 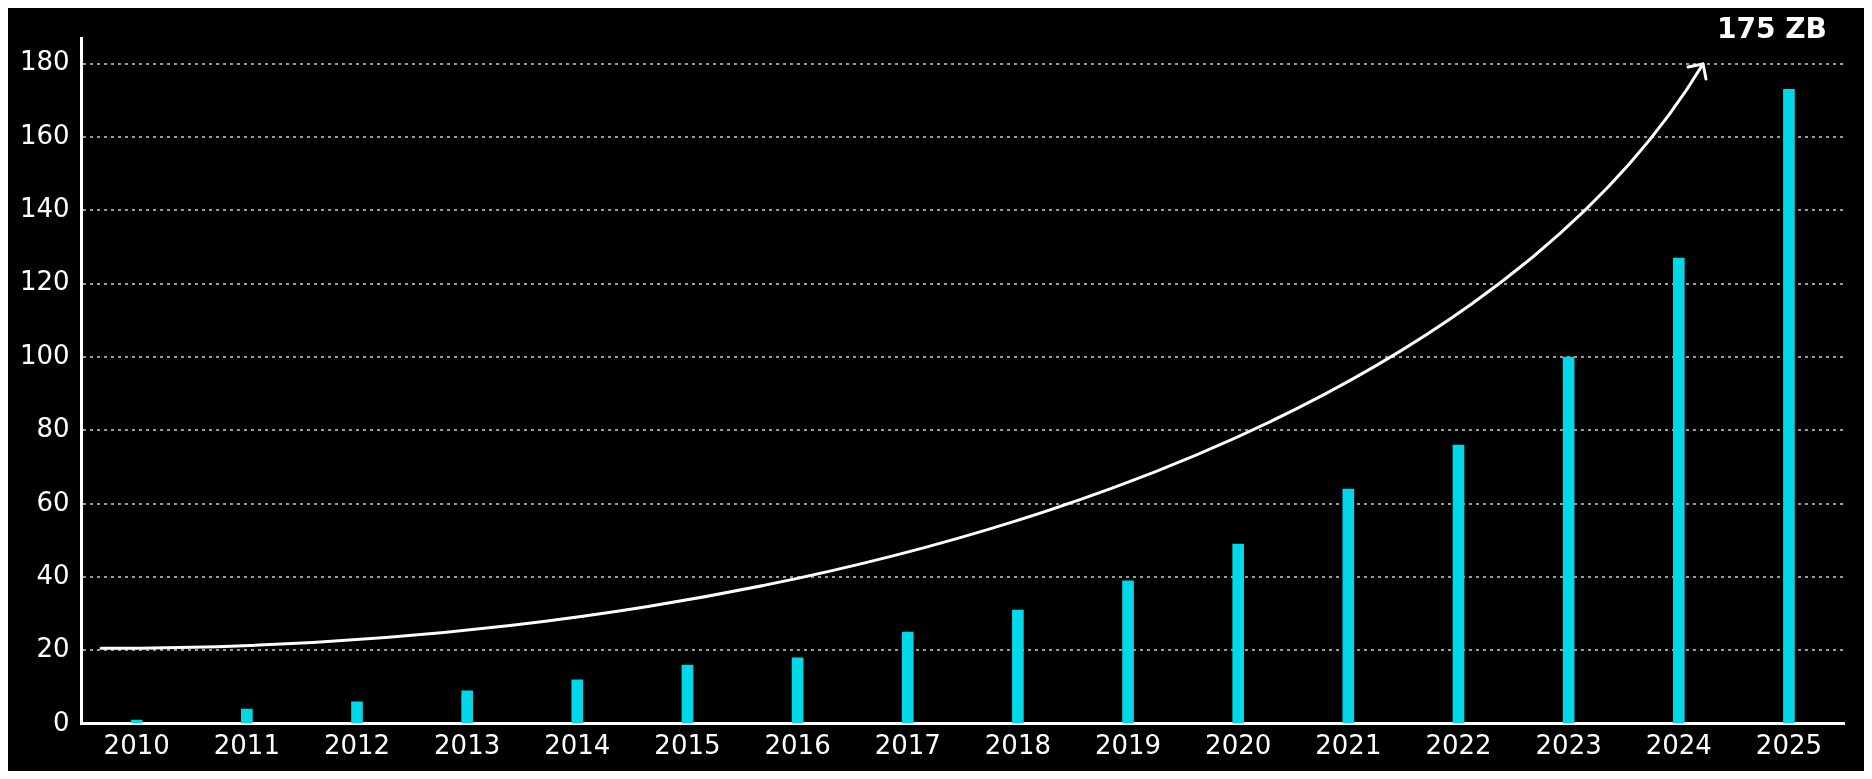 I want to click on x-tick-label: 2016, so click(x=797, y=745).